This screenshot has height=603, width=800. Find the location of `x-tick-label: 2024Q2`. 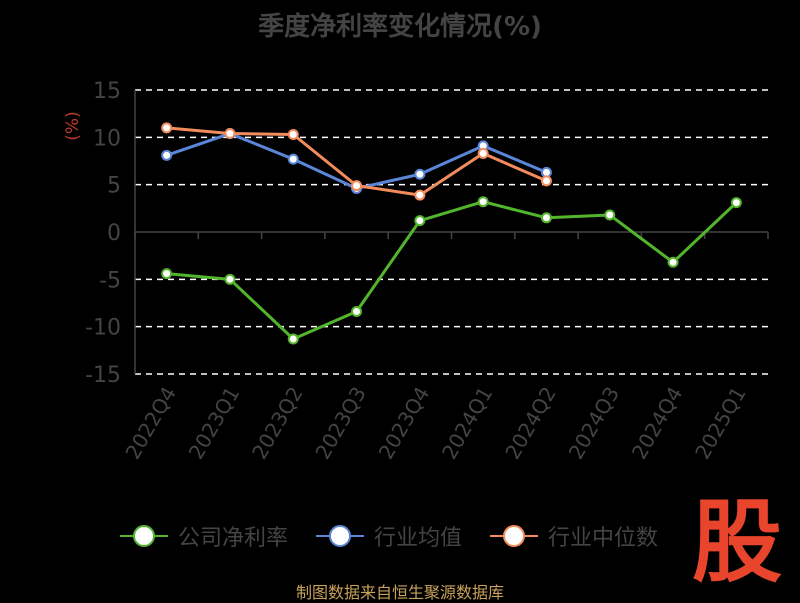

x-tick-label: 2024Q2 is located at coordinates (530, 423).